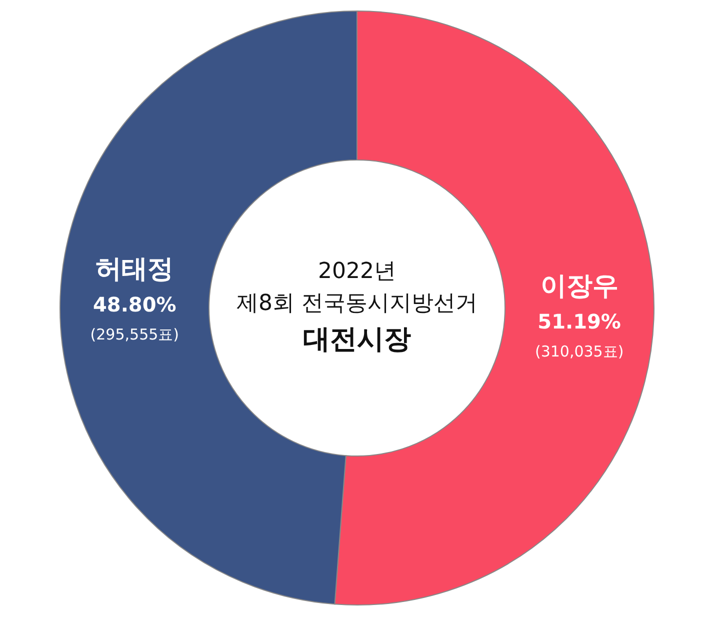 The image size is (711, 617). What do you see at coordinates (357, 287) in the screenshot?
I see `text: 2022년 제8회 전국동시지방선거` at bounding box center [357, 287].